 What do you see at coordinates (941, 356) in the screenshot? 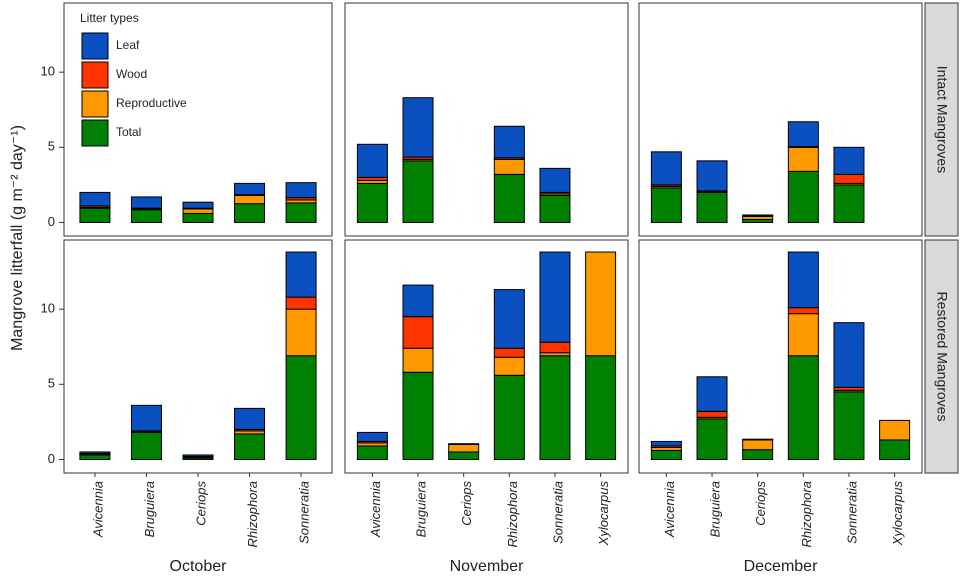
I see `row-strip` at bounding box center [941, 356].